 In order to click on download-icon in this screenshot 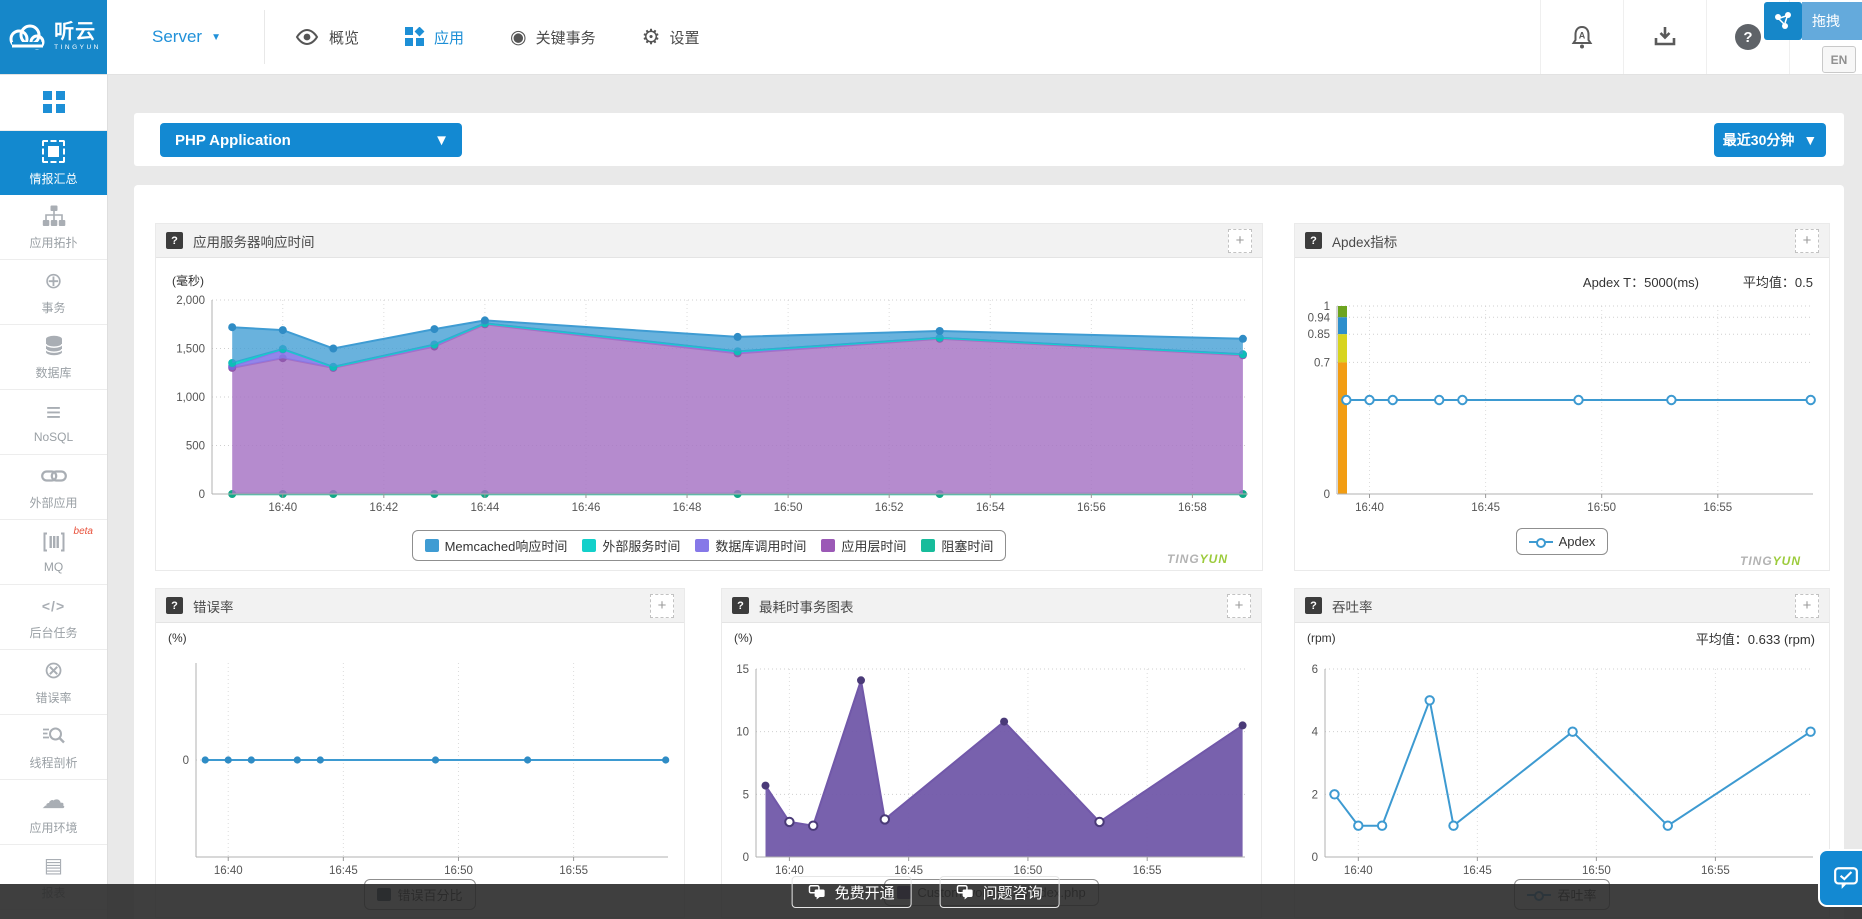, I will do `click(1665, 36)`.